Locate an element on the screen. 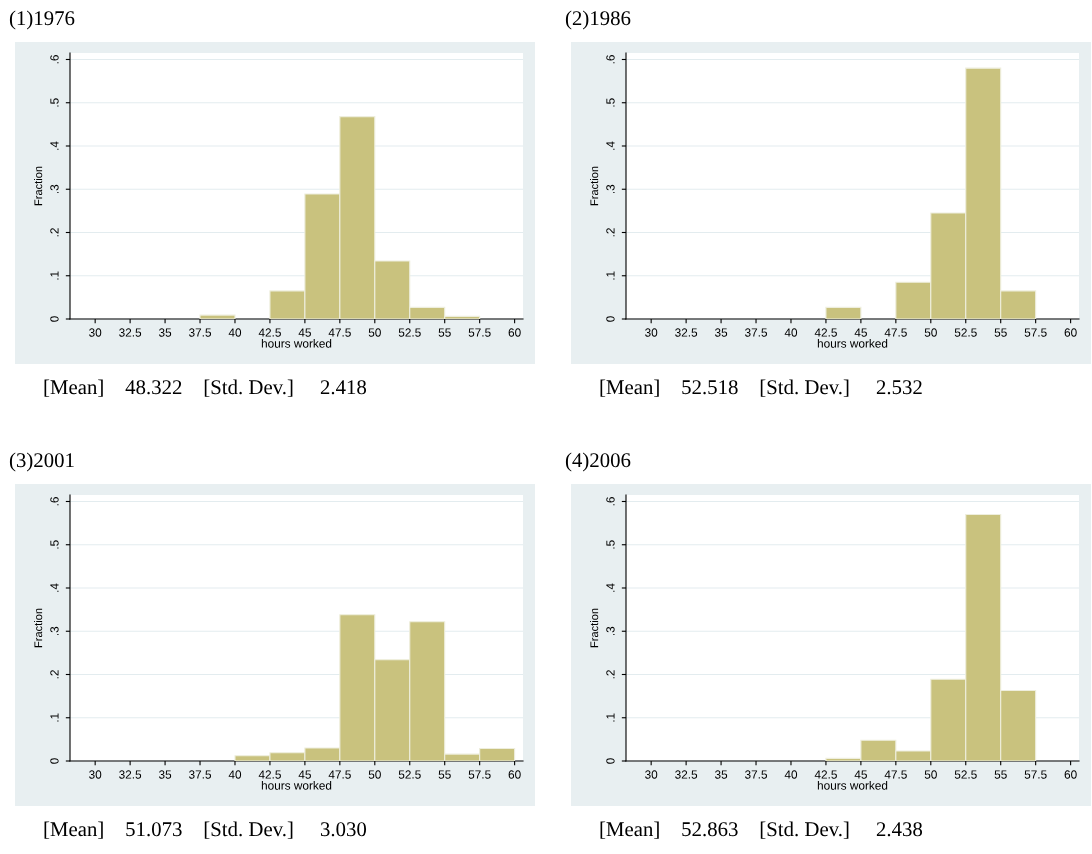 The image size is (1092, 854). text: [Mean] 52.518 [Std. Dev.] 2.532 is located at coordinates (761, 388).